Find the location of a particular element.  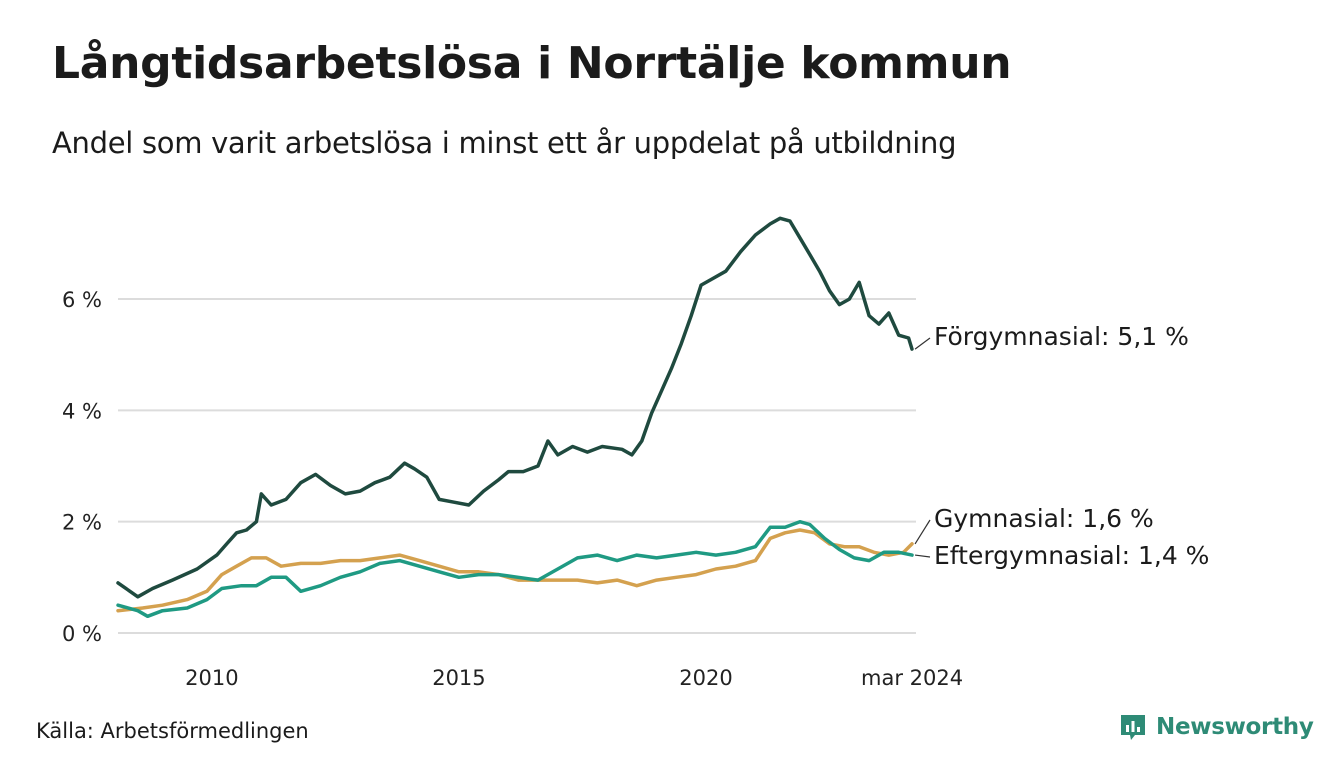

label-leader-forgymnasial is located at coordinates (922, 343).